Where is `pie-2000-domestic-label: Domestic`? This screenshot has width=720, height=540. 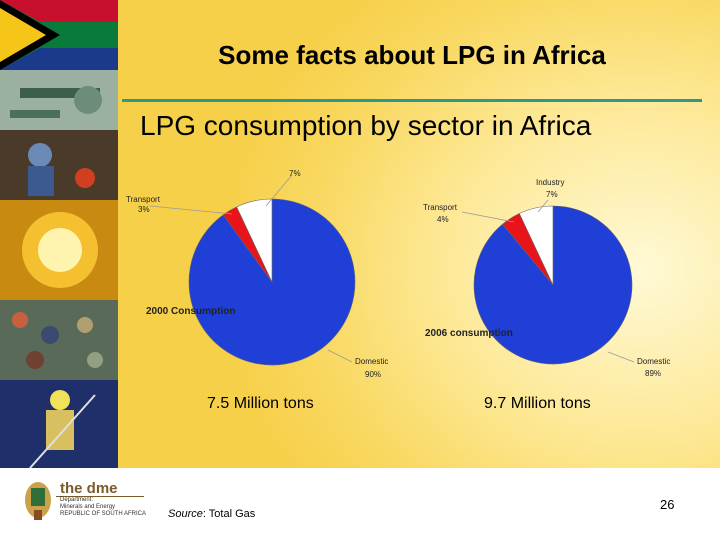 pie-2000-domestic-label: Domestic is located at coordinates (371, 361).